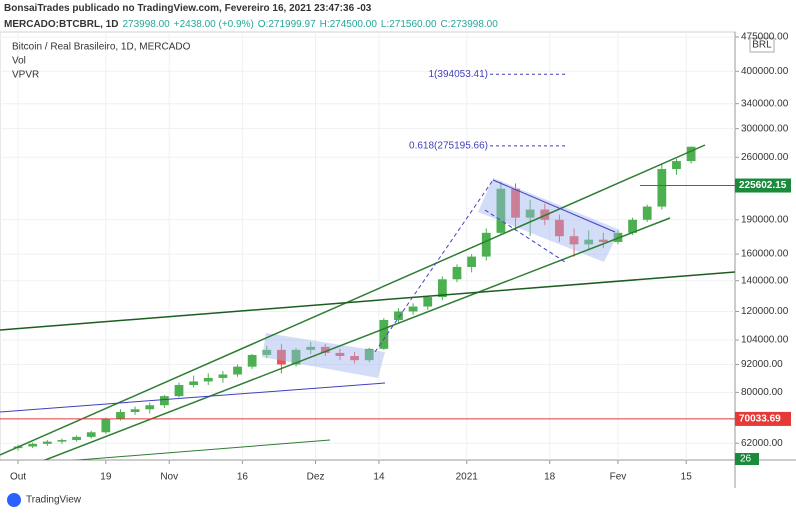 This screenshot has height=515, width=796. Describe the element at coordinates (25, 75) in the screenshot. I see `legend-profile: VPVR` at that location.